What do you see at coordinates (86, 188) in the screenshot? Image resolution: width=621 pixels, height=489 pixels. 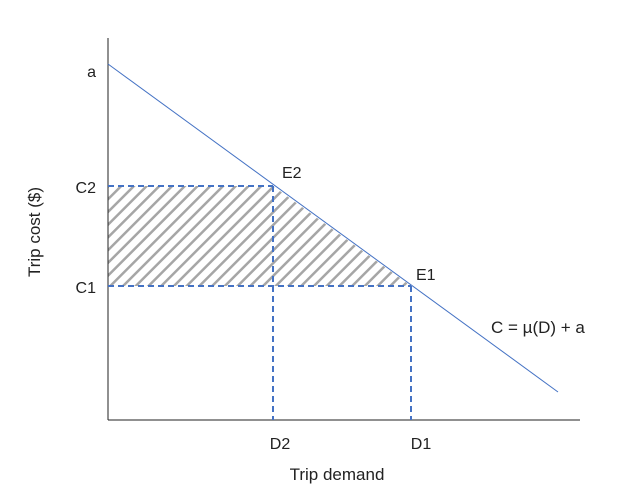 I see `y-tick-c2: C2` at bounding box center [86, 188].